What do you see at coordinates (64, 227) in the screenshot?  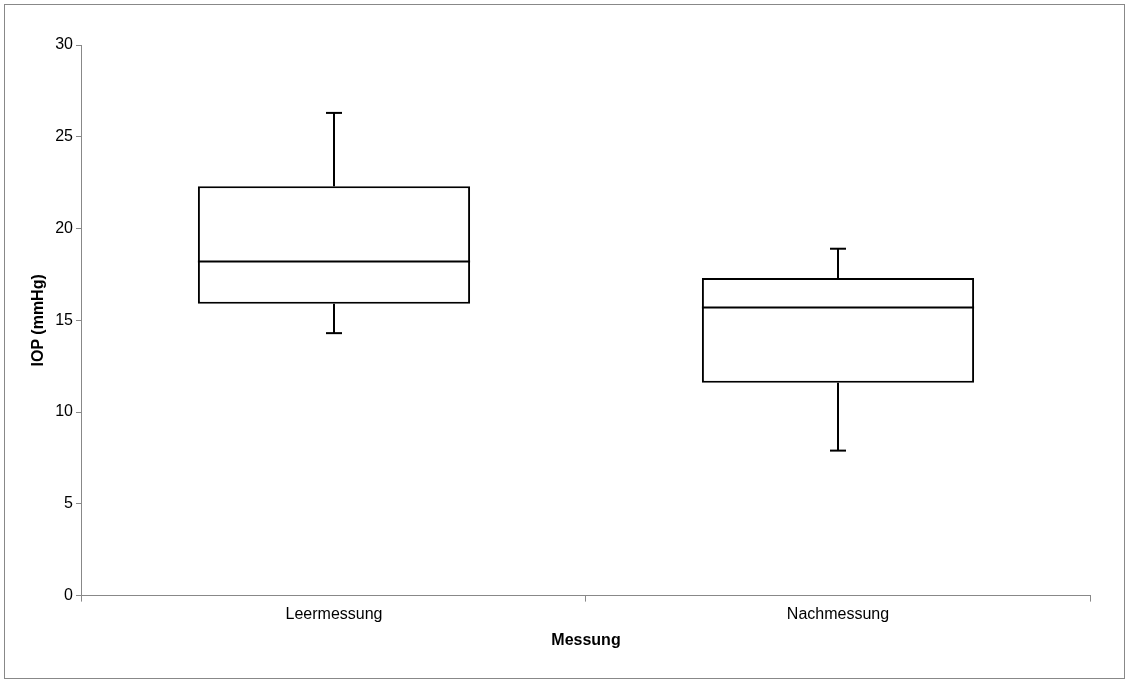 I see `y-tick-label: 20` at bounding box center [64, 227].